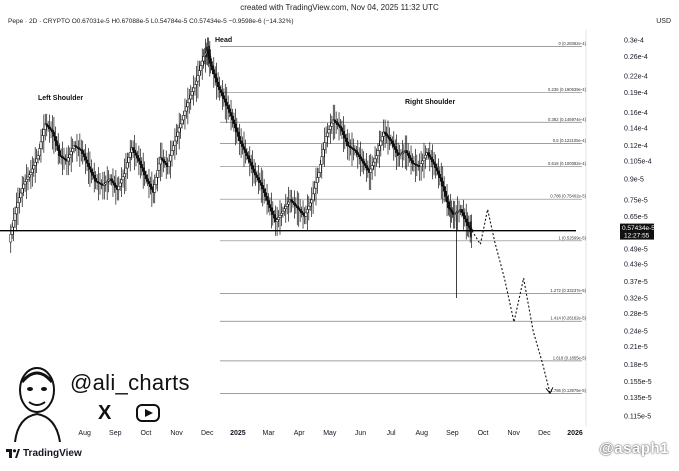 This screenshot has height=471, width=679. I want to click on y-tick-label: 0.105e-4, so click(638, 162).